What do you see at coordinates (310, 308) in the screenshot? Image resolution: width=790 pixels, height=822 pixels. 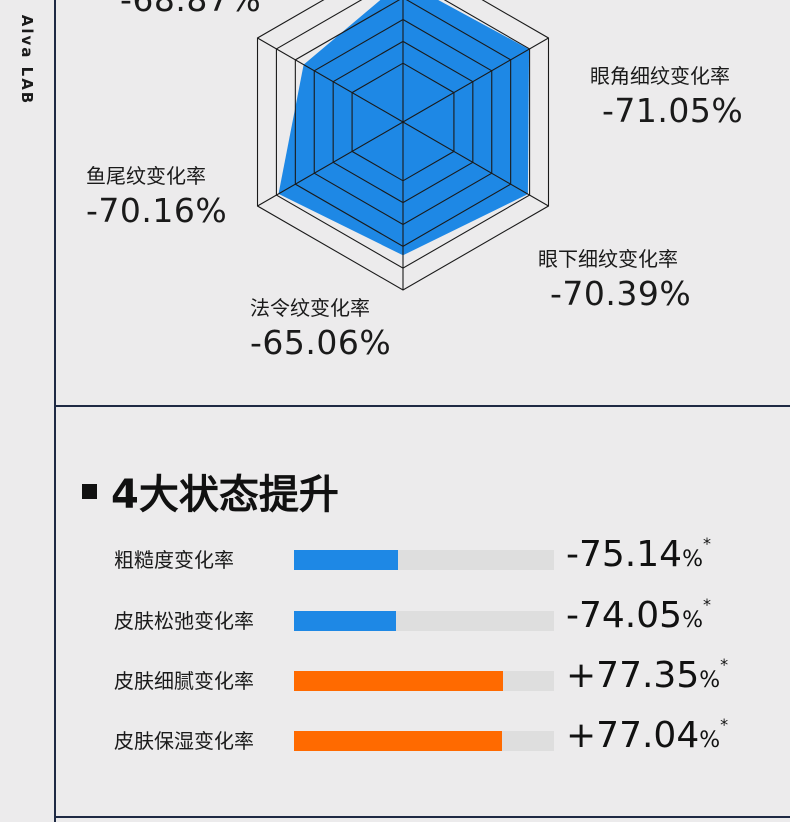 I see `radar-name-nasolabial: 法令纹变化率` at bounding box center [310, 308].